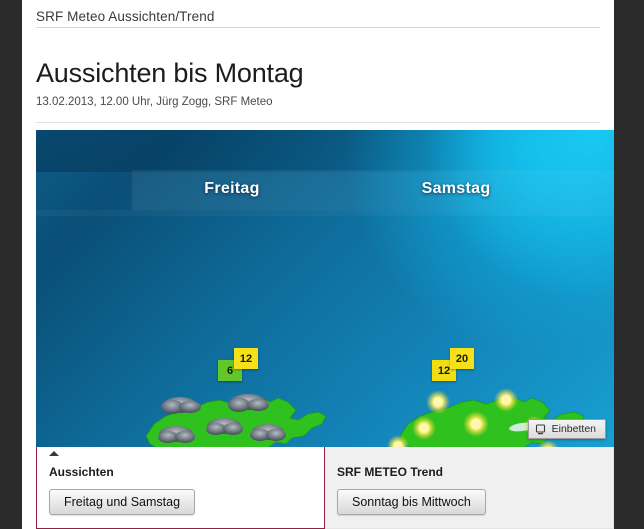  I want to click on chevron-up-icon, so click(54, 453).